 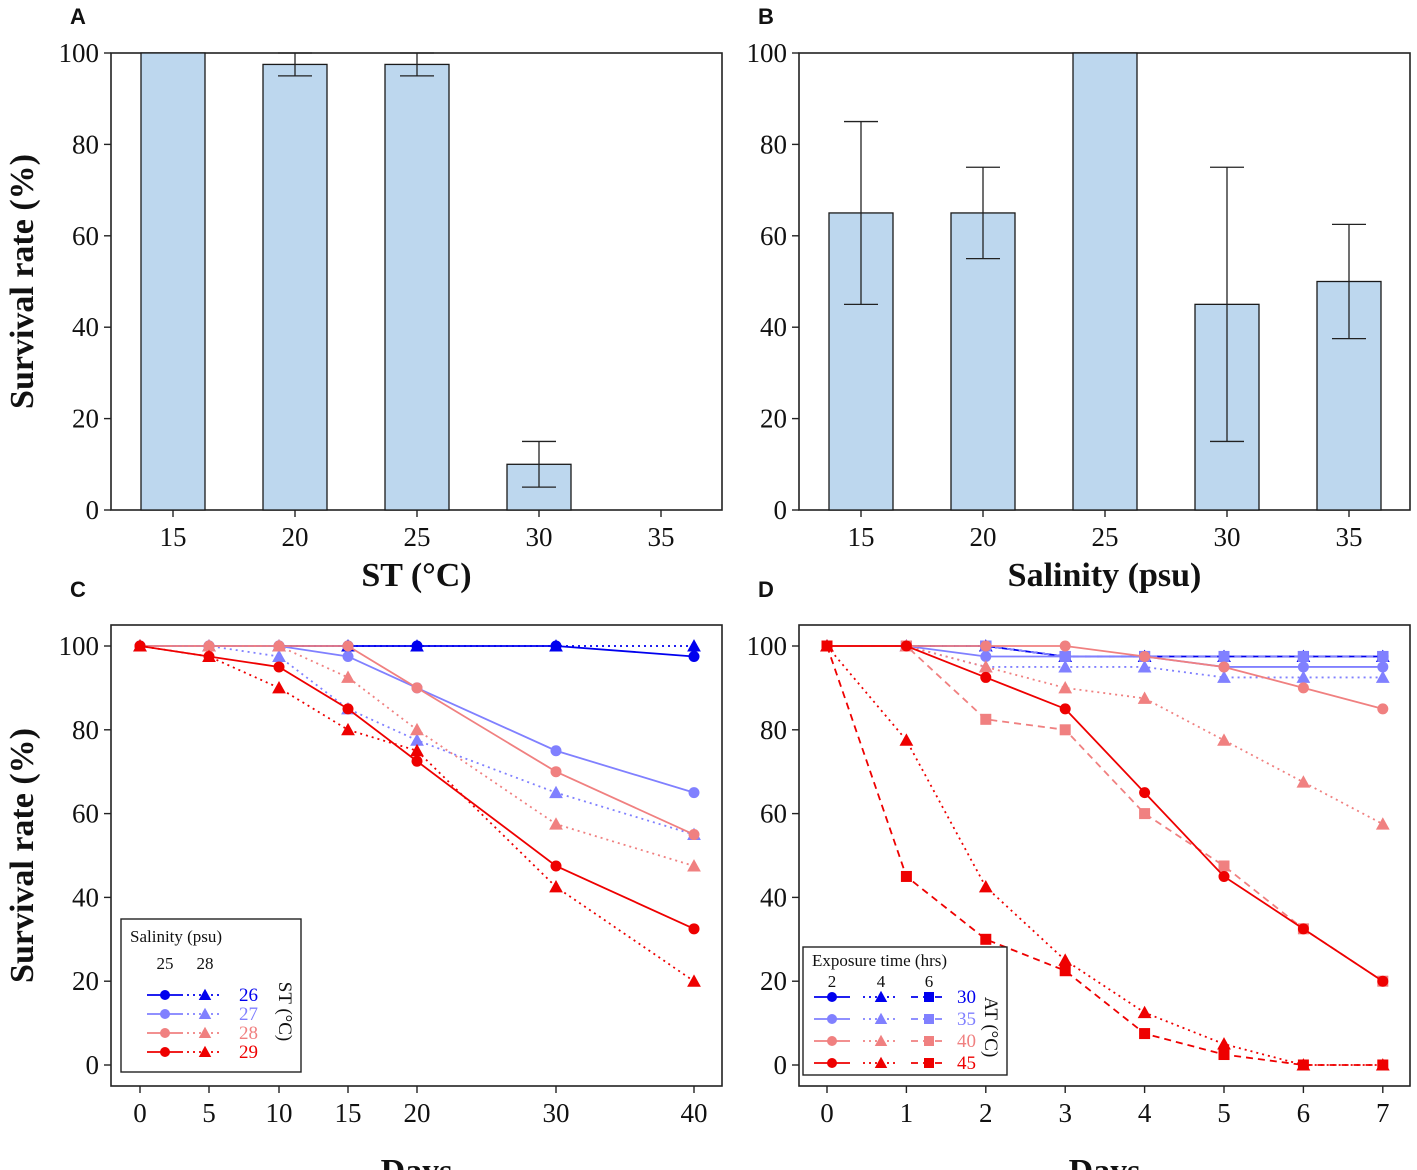 What do you see at coordinates (661, 537) in the screenshot?
I see `panel-a-xtick-label: 35` at bounding box center [661, 537].